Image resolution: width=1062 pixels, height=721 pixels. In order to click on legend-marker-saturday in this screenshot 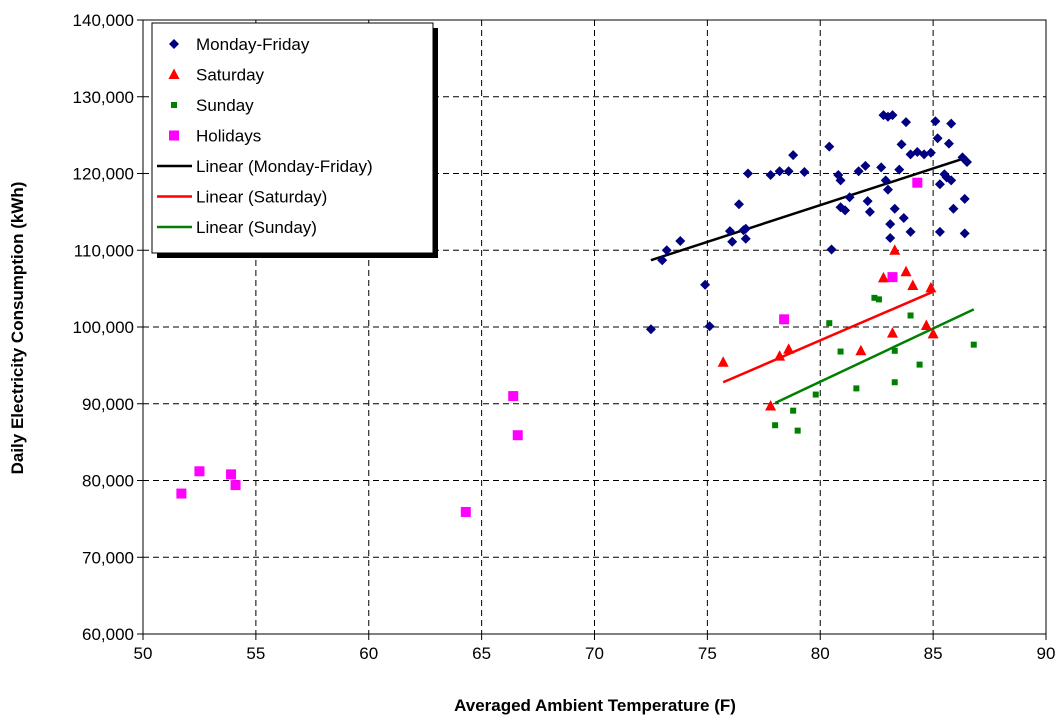, I will do `click(174, 73)`.